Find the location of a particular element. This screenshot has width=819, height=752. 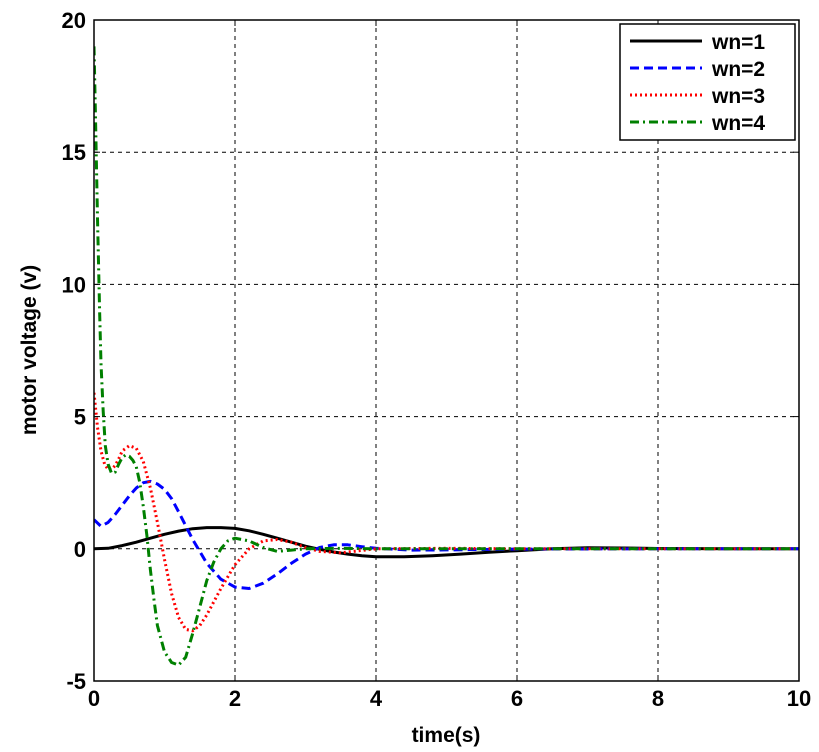

x-tick-label: 2 is located at coordinates (235, 698).